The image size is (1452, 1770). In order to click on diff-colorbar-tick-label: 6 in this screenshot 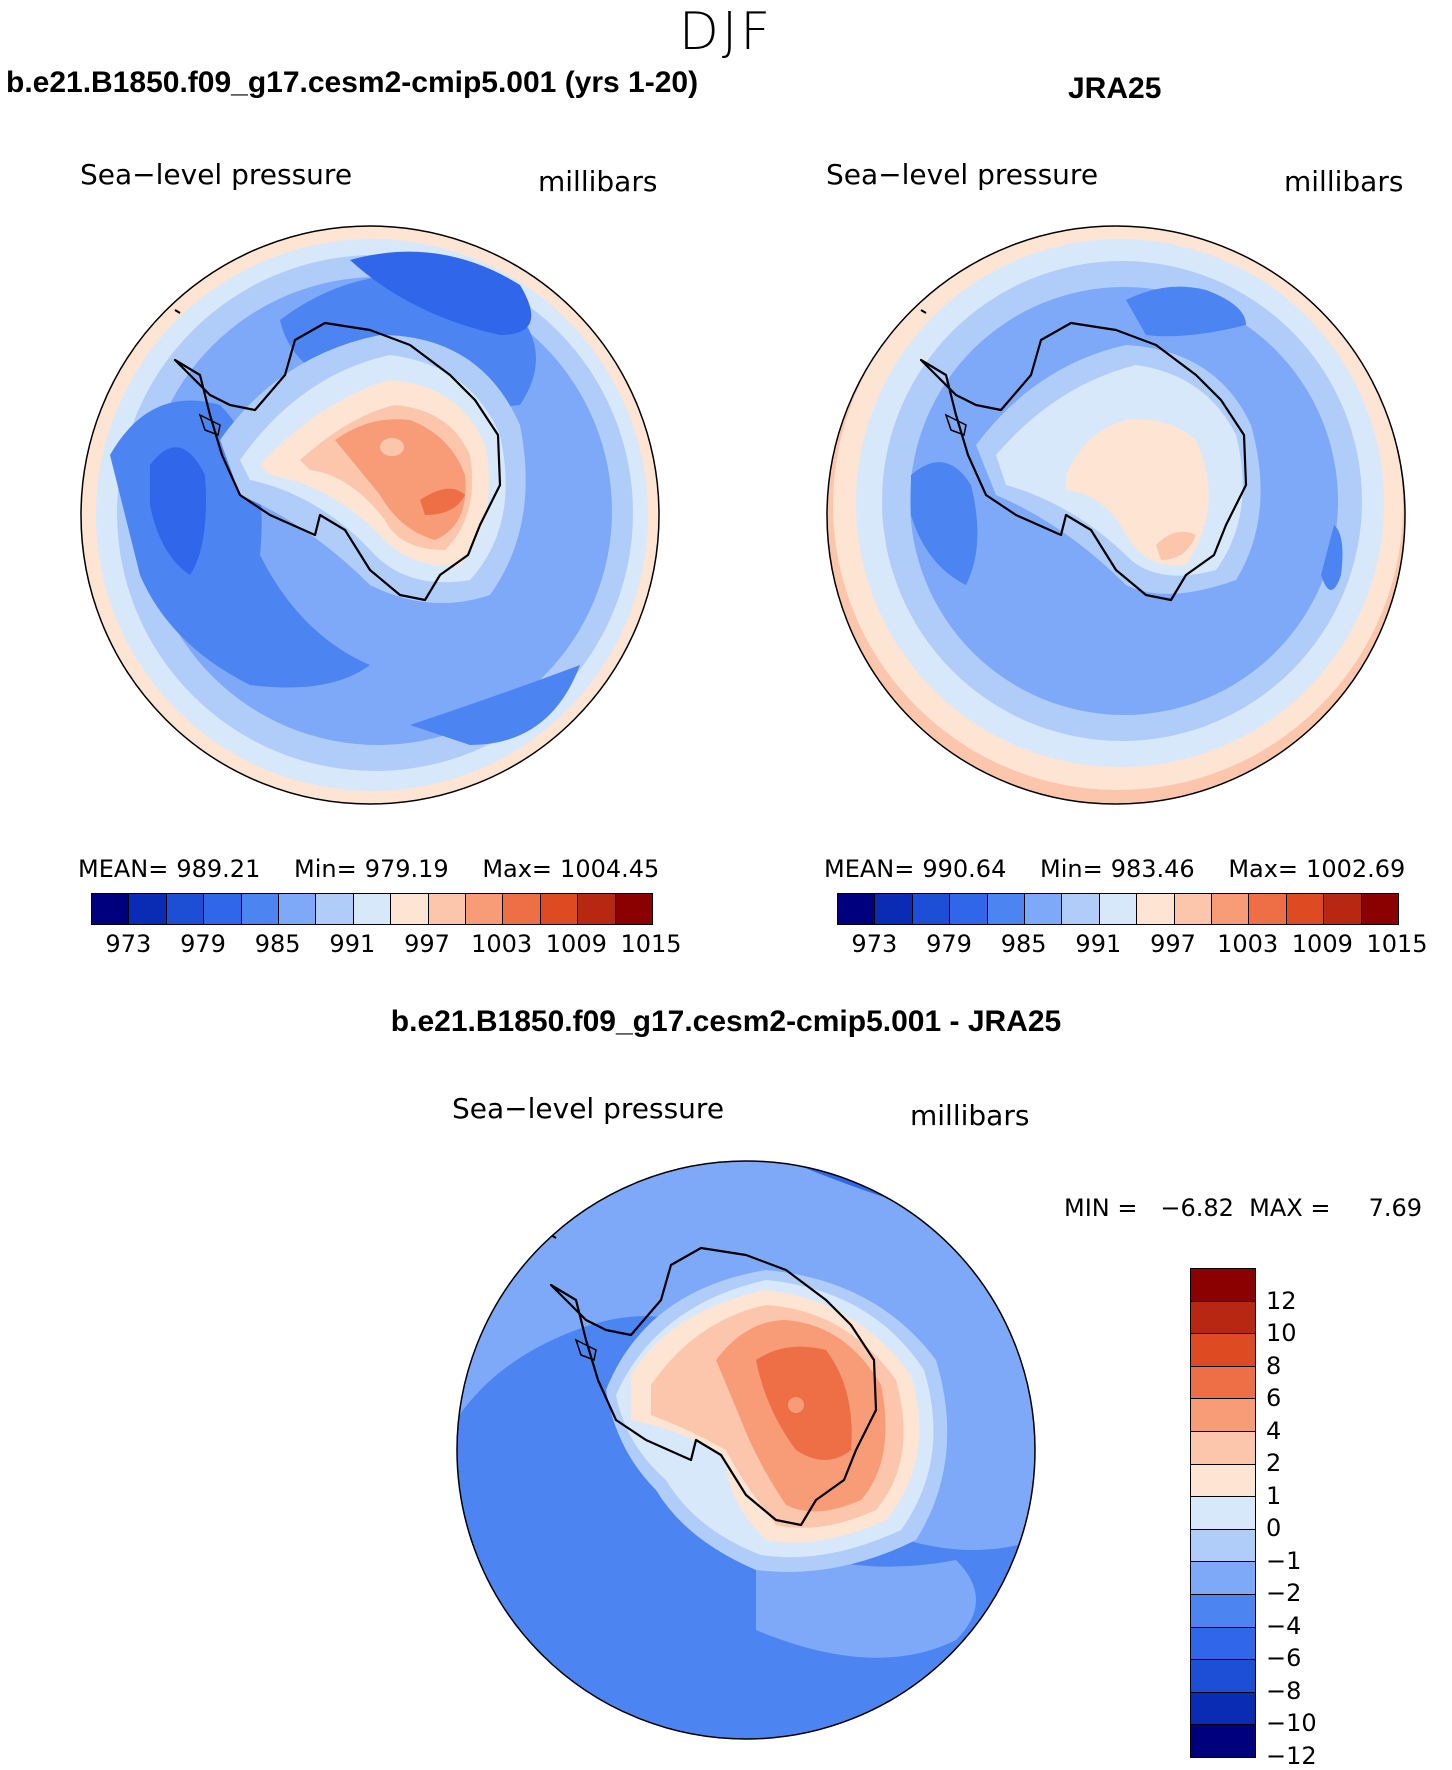, I will do `click(1274, 1398)`.